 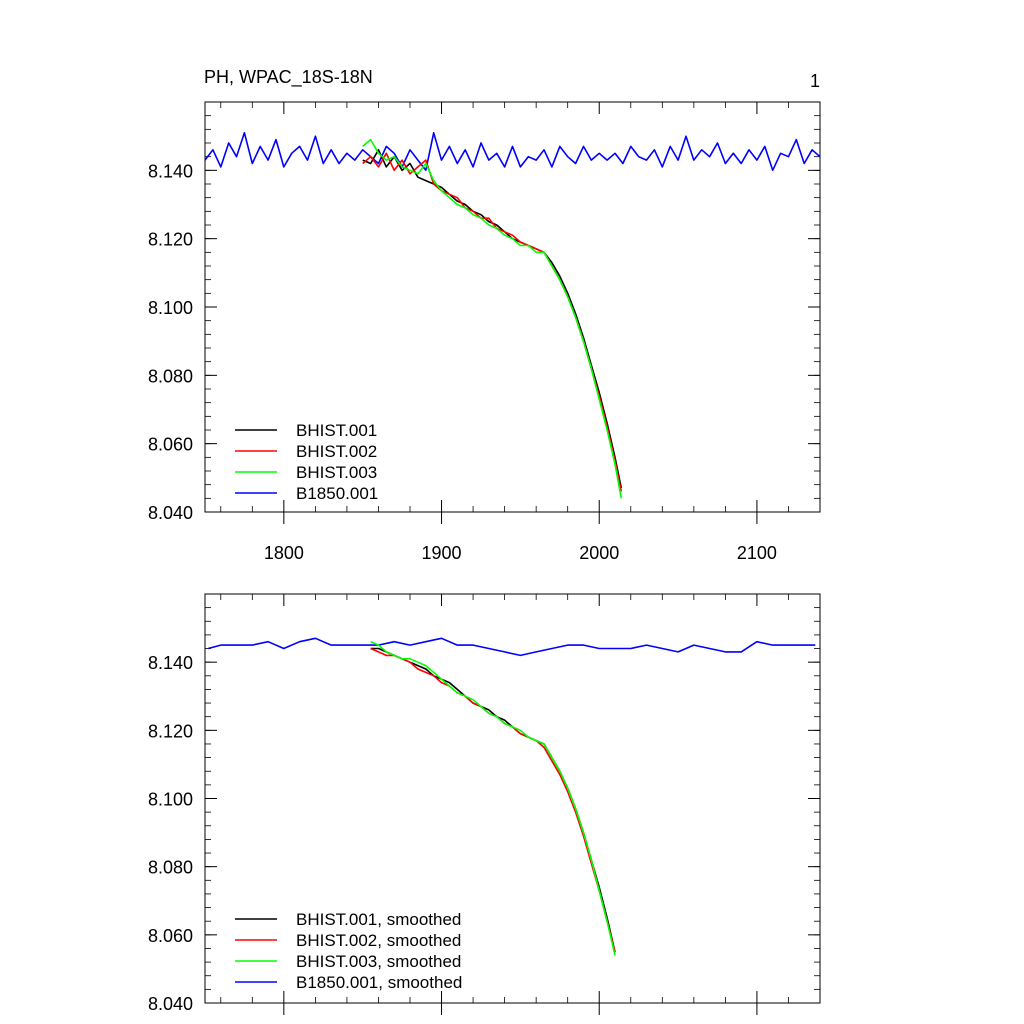 I want to click on legend-label: B1850.001, so click(x=337, y=493).